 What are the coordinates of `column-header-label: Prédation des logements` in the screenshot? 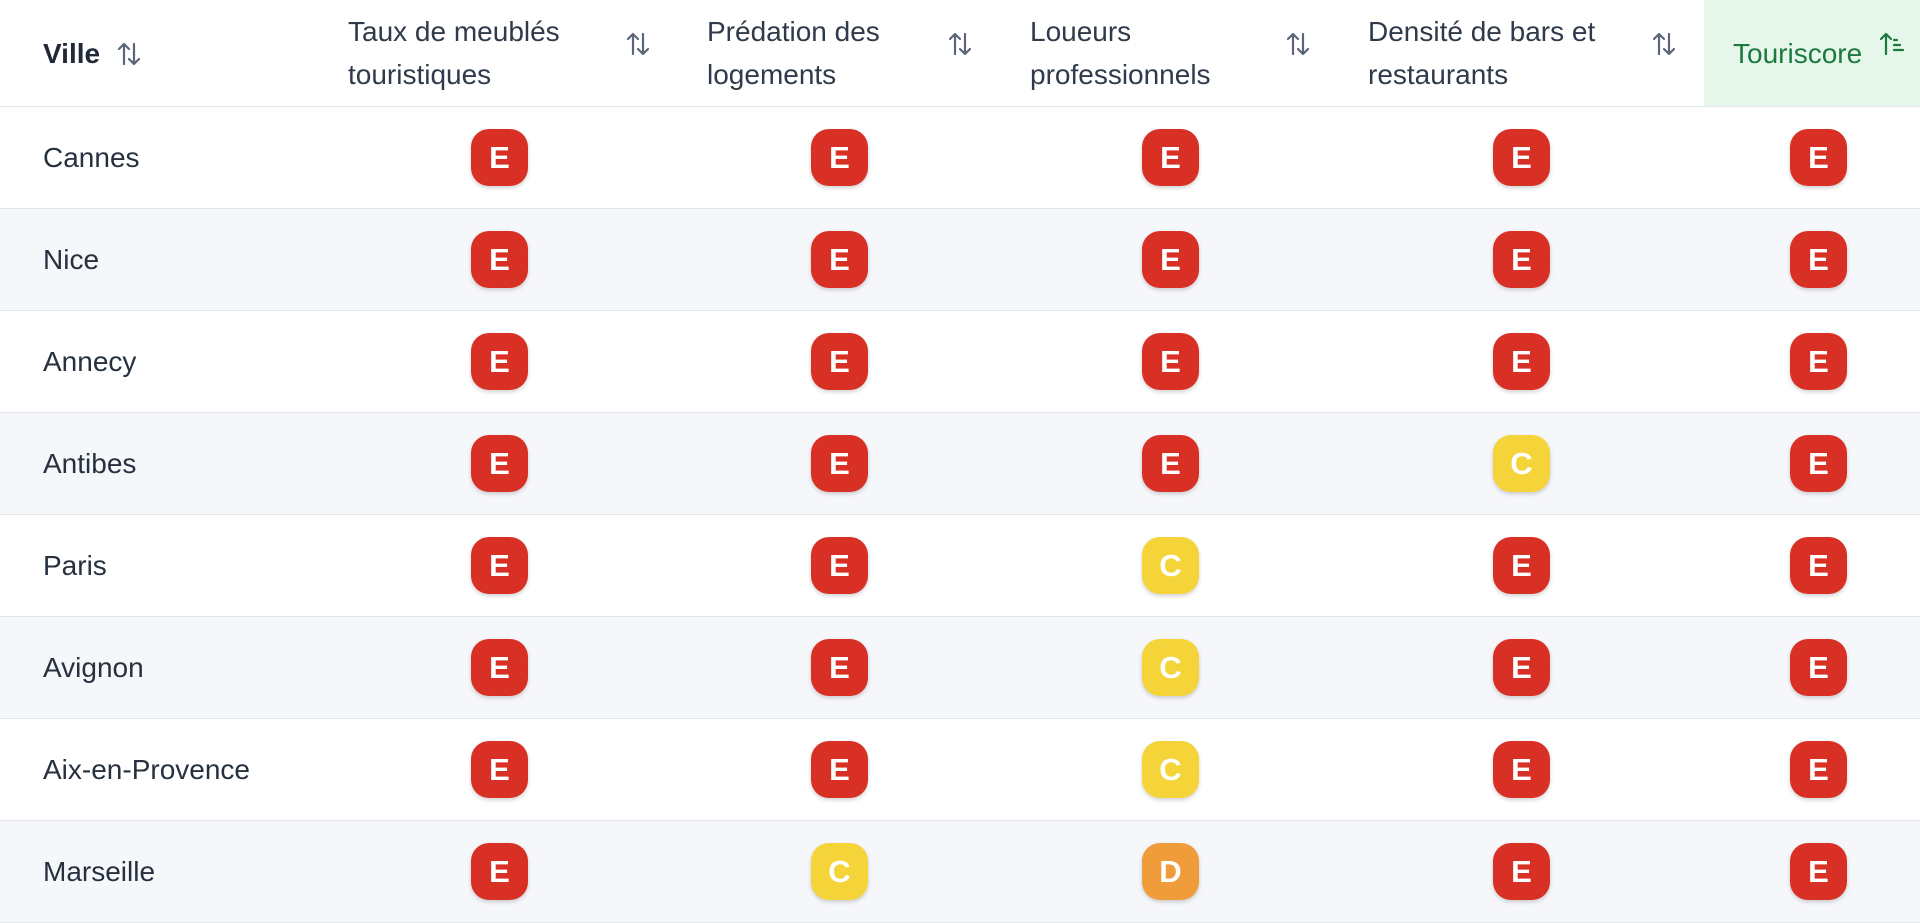 It's located at (793, 53).